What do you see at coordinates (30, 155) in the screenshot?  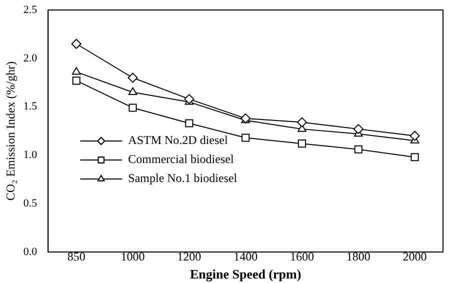 I see `y-tick-label: 1.0` at bounding box center [30, 155].